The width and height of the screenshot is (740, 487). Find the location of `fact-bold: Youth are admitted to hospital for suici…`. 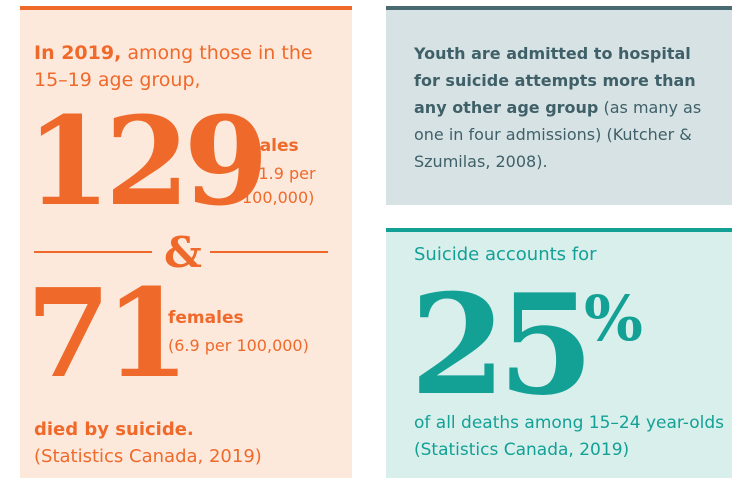

fact-bold: Youth are admitted to hospital for suici… is located at coordinates (555, 80).